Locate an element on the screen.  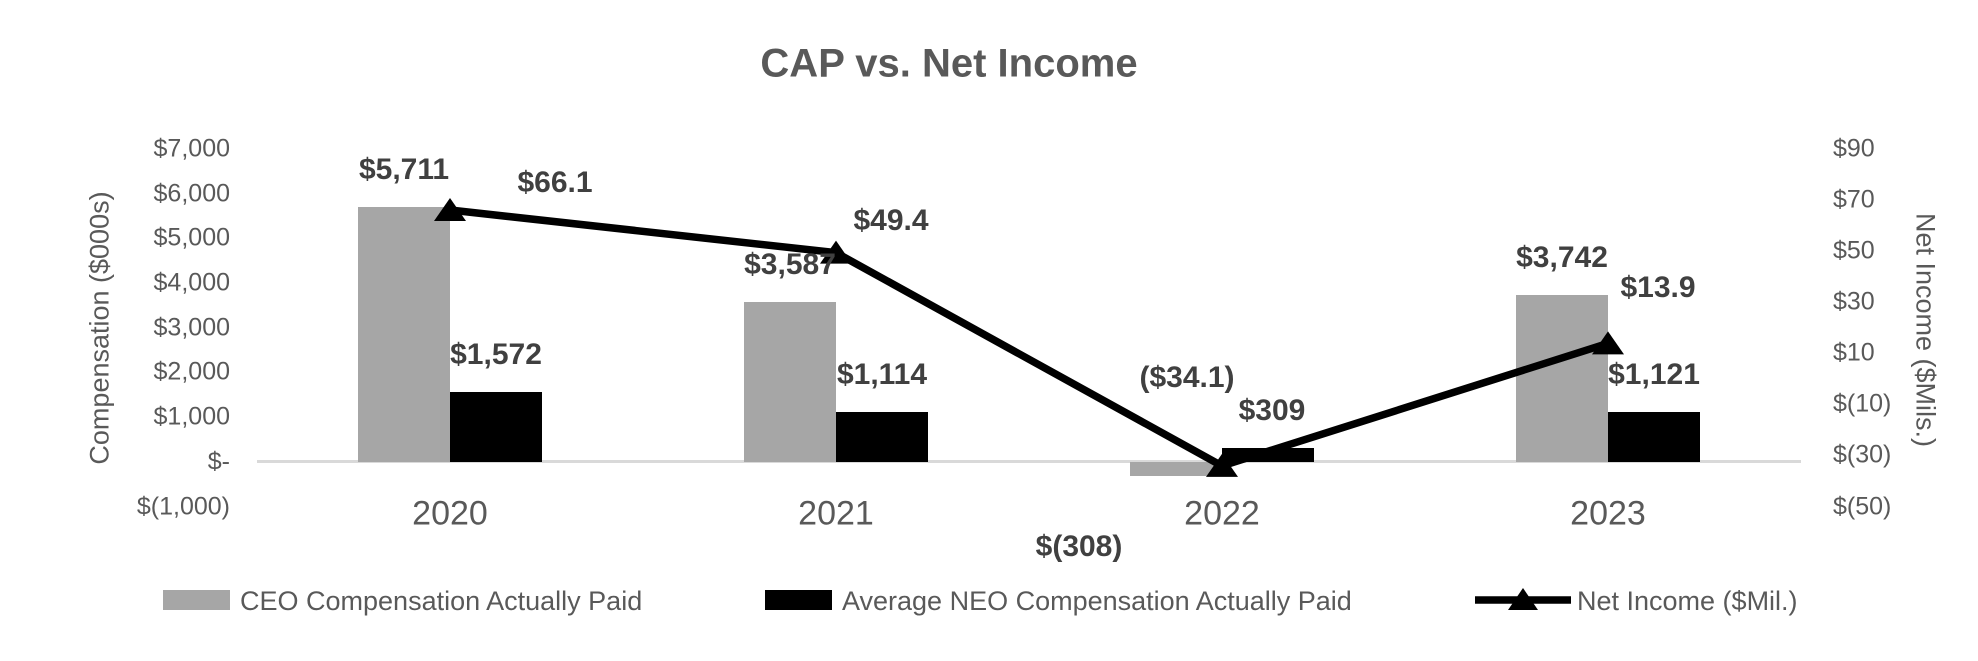
data-label-s0-2021: $3,587 is located at coordinates (790, 264).